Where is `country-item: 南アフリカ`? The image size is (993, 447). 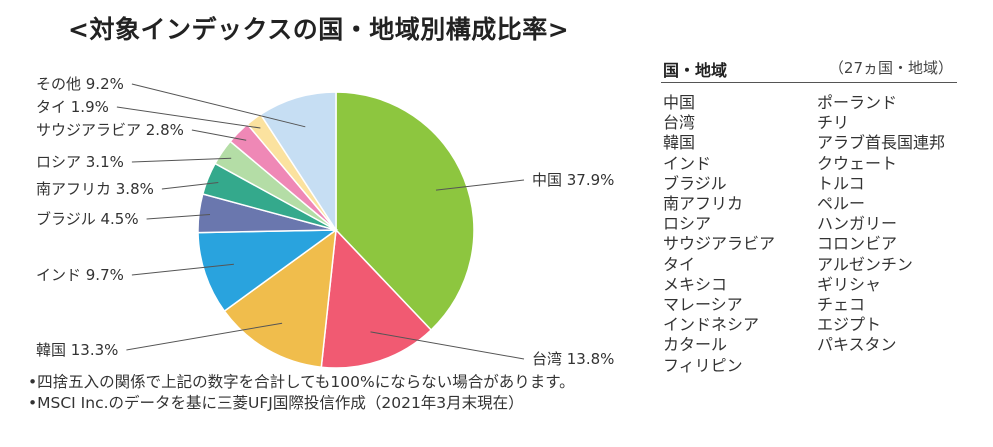 country-item: 南アフリカ is located at coordinates (703, 204).